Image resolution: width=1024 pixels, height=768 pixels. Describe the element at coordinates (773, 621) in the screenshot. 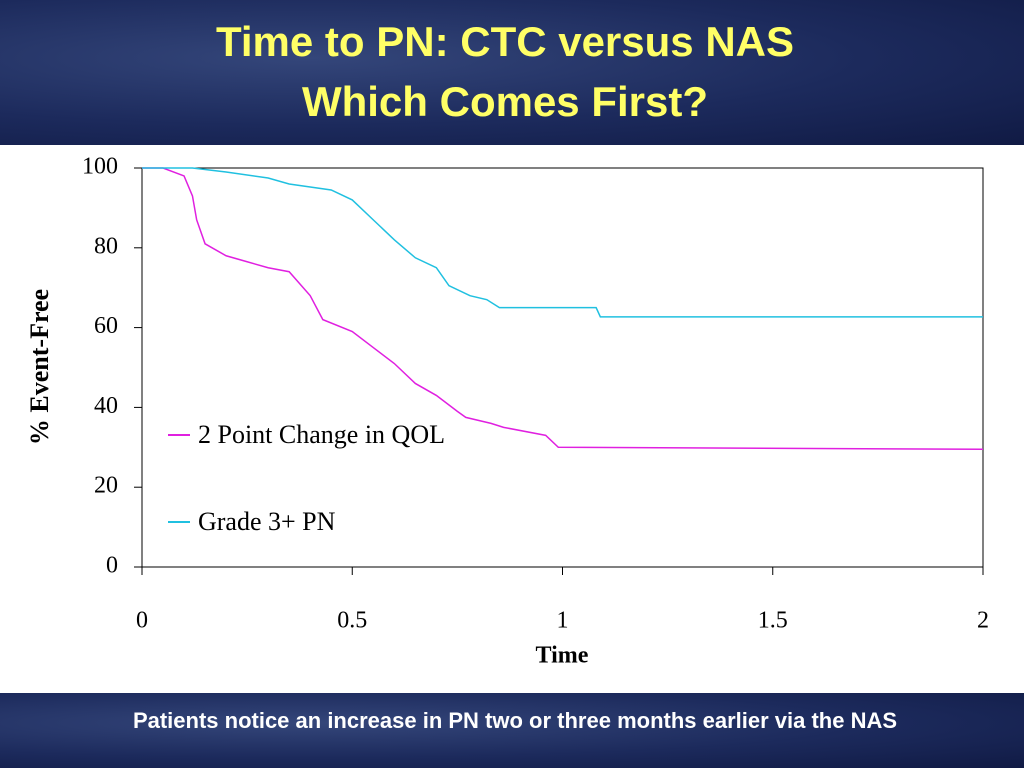

I see `x-tick-label: 1.5` at that location.